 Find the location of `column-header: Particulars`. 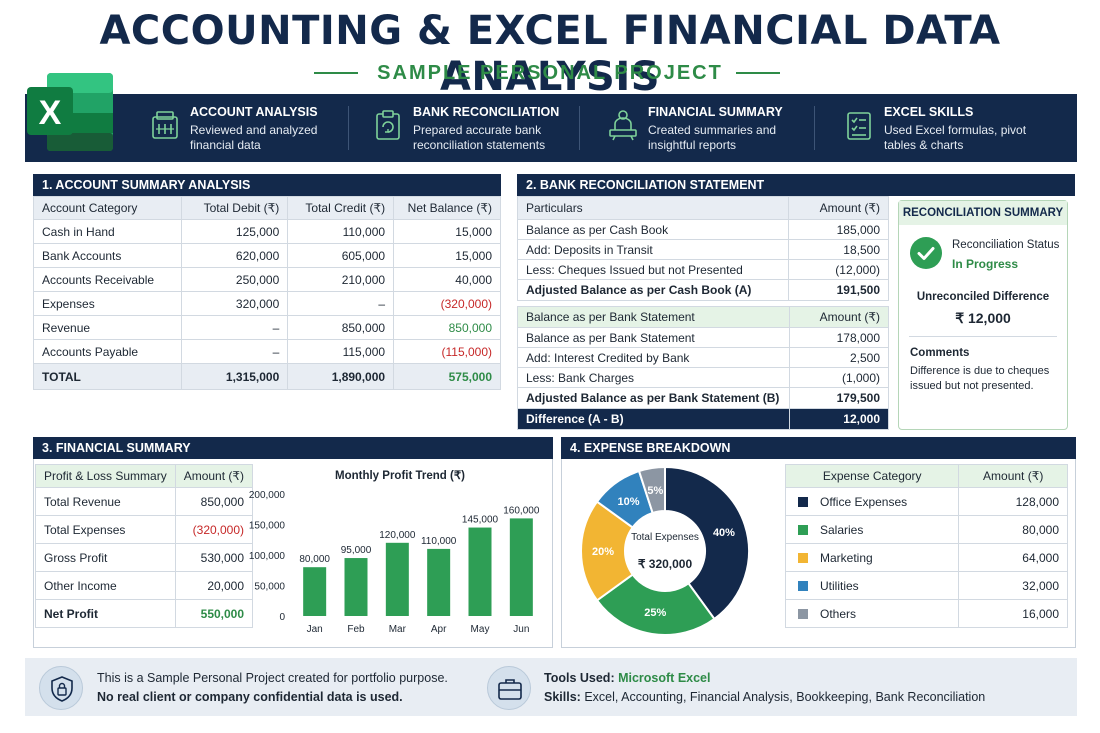

column-header: Particulars is located at coordinates (653, 208).